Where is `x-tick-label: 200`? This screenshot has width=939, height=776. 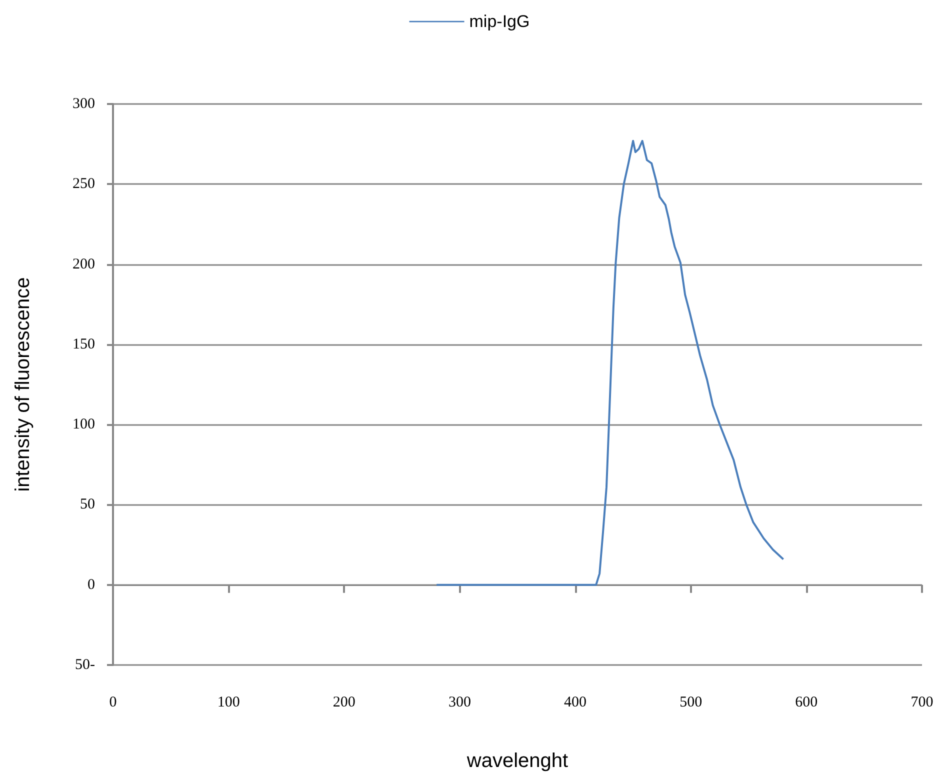
x-tick-label: 200 is located at coordinates (344, 702).